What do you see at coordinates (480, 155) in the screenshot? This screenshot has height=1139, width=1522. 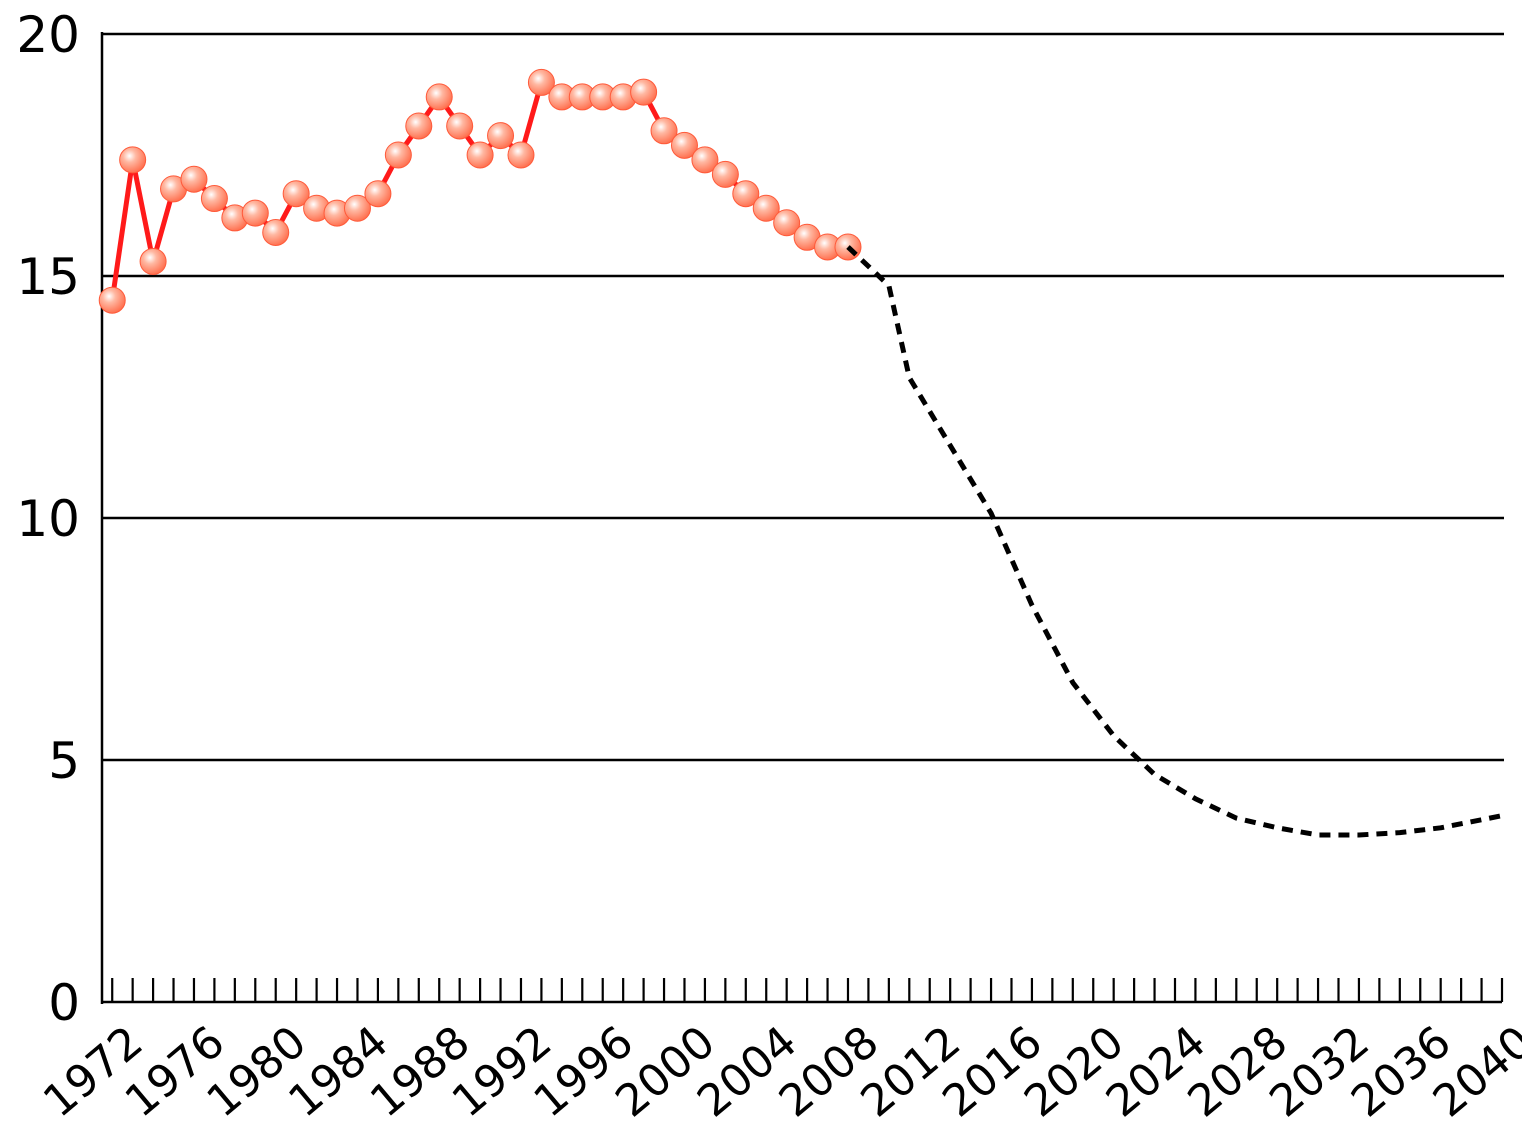 I see `data-point-1990` at bounding box center [480, 155].